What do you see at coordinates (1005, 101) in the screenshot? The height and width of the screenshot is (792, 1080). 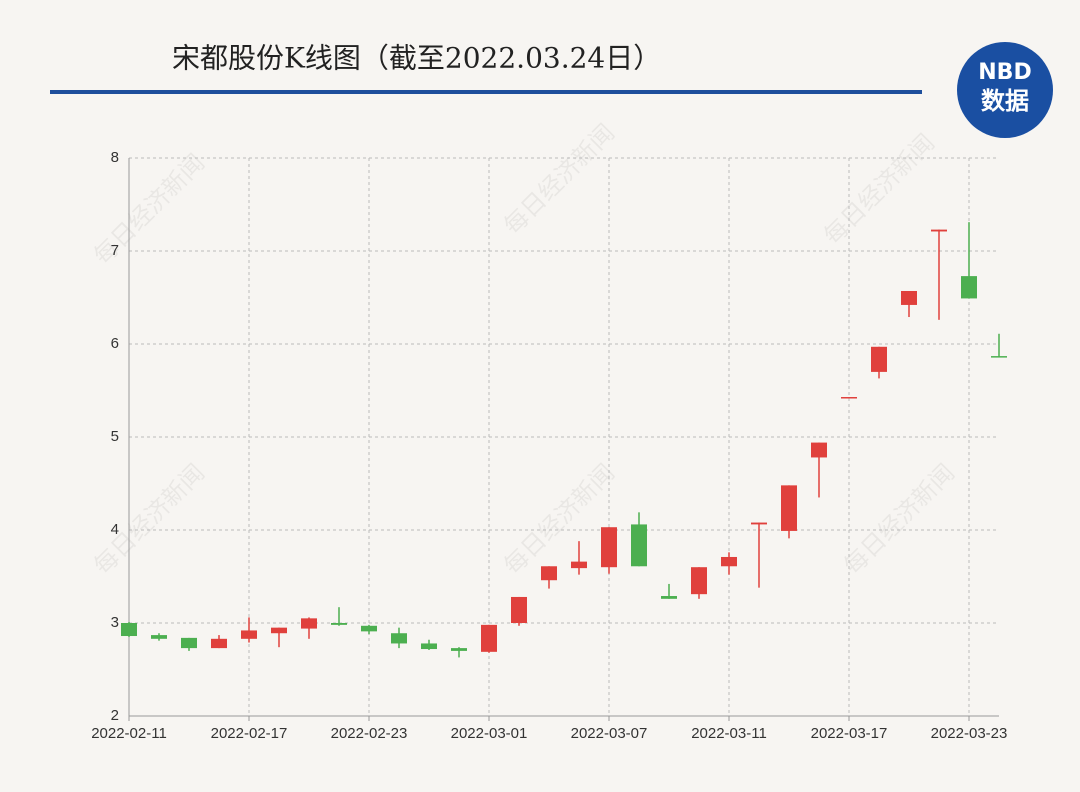 I see `logo-bottom: 数据` at bounding box center [1005, 101].